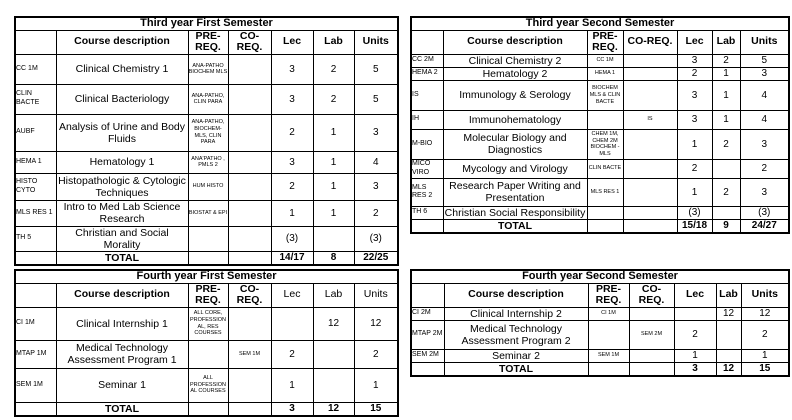 The width and height of the screenshot is (792, 420). Describe the element at coordinates (333, 238) in the screenshot. I see `cell-lab` at that location.